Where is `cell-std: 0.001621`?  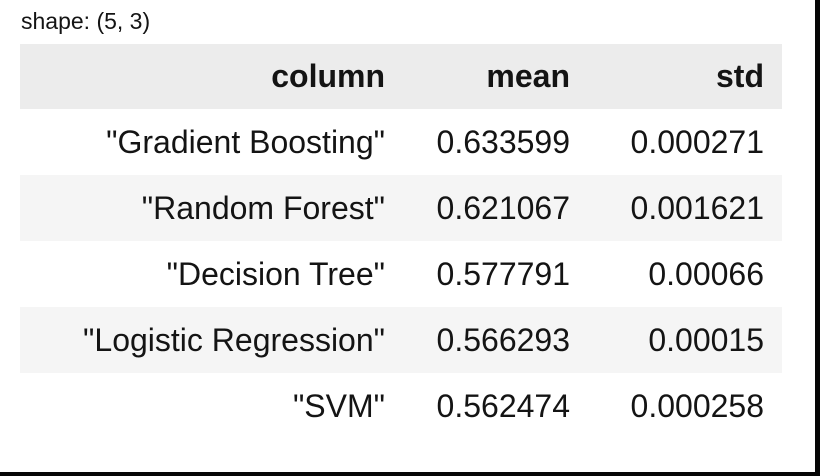 cell-std: 0.001621 is located at coordinates (685, 208).